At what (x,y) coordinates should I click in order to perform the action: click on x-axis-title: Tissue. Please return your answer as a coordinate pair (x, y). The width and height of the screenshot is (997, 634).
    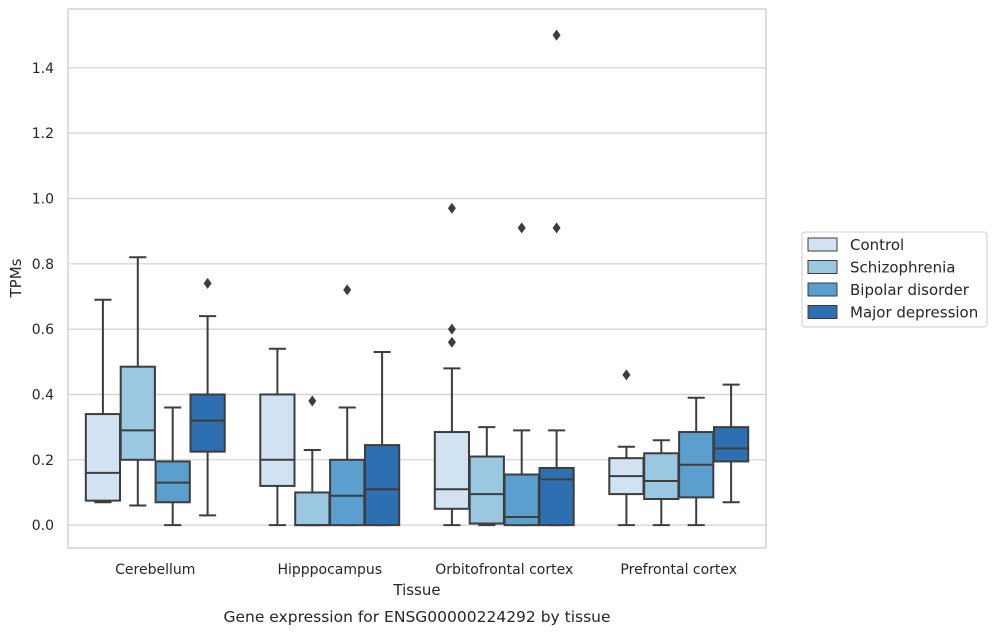
    Looking at the image, I should click on (416, 590).